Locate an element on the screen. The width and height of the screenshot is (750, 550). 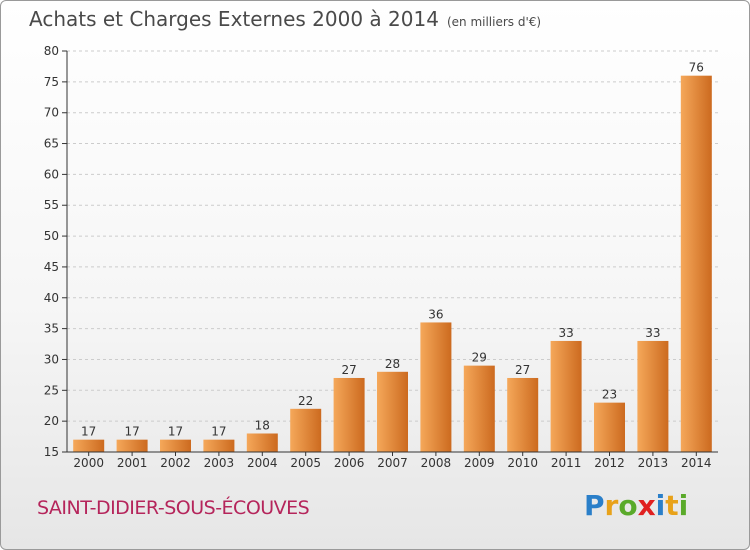
x-tick-label: 2003 is located at coordinates (219, 463).